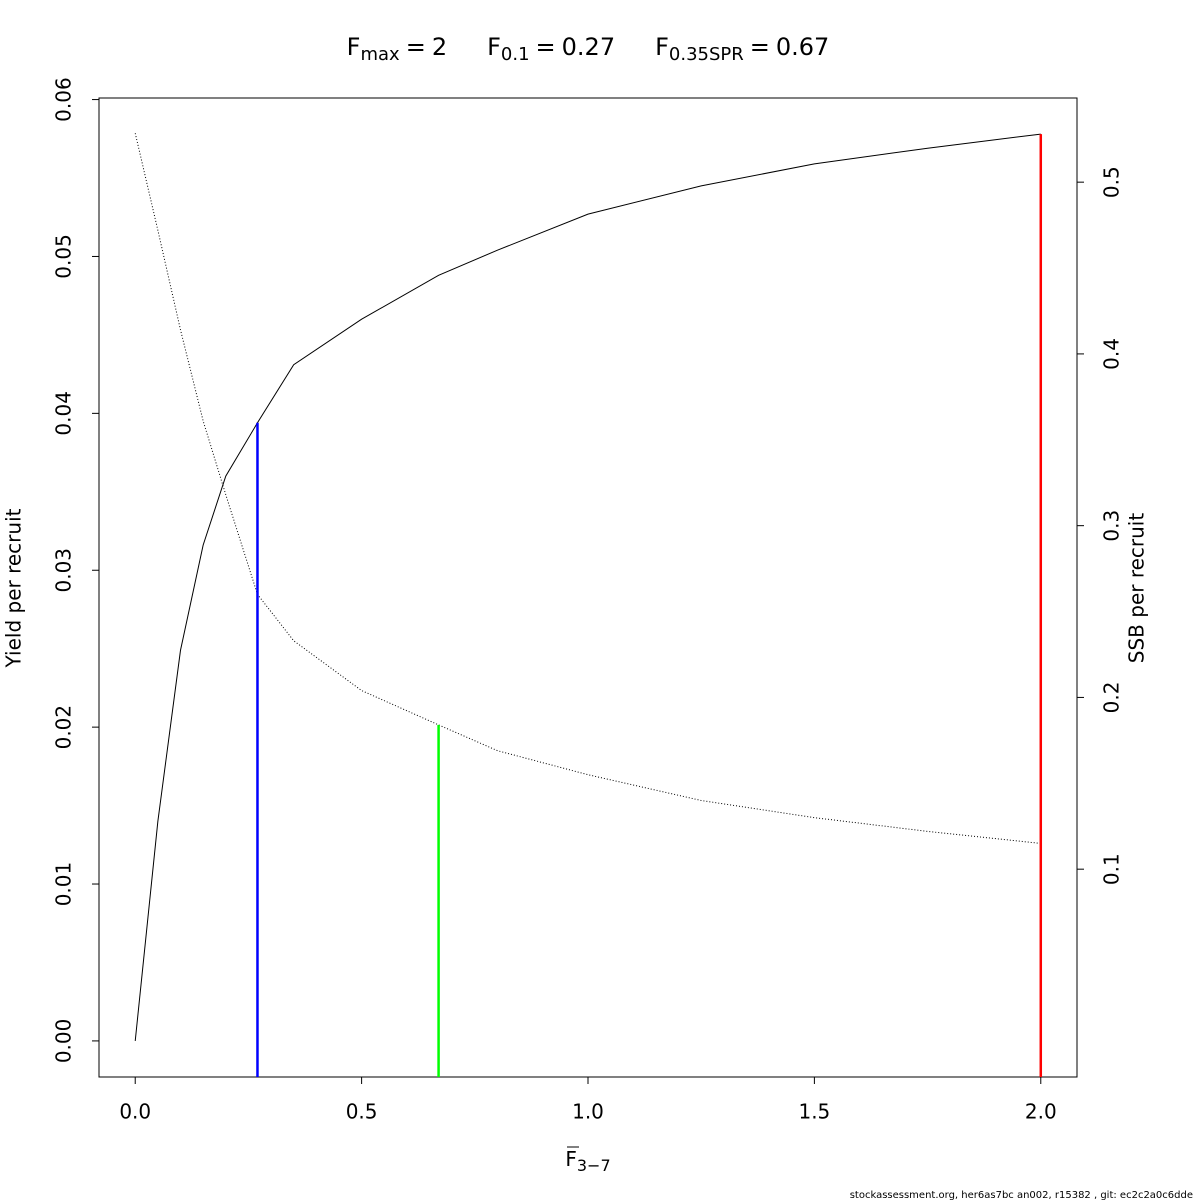 The height and width of the screenshot is (1200, 1200). Describe the element at coordinates (1112, 698) in the screenshot. I see `y2-tick-label: 0.2` at that location.